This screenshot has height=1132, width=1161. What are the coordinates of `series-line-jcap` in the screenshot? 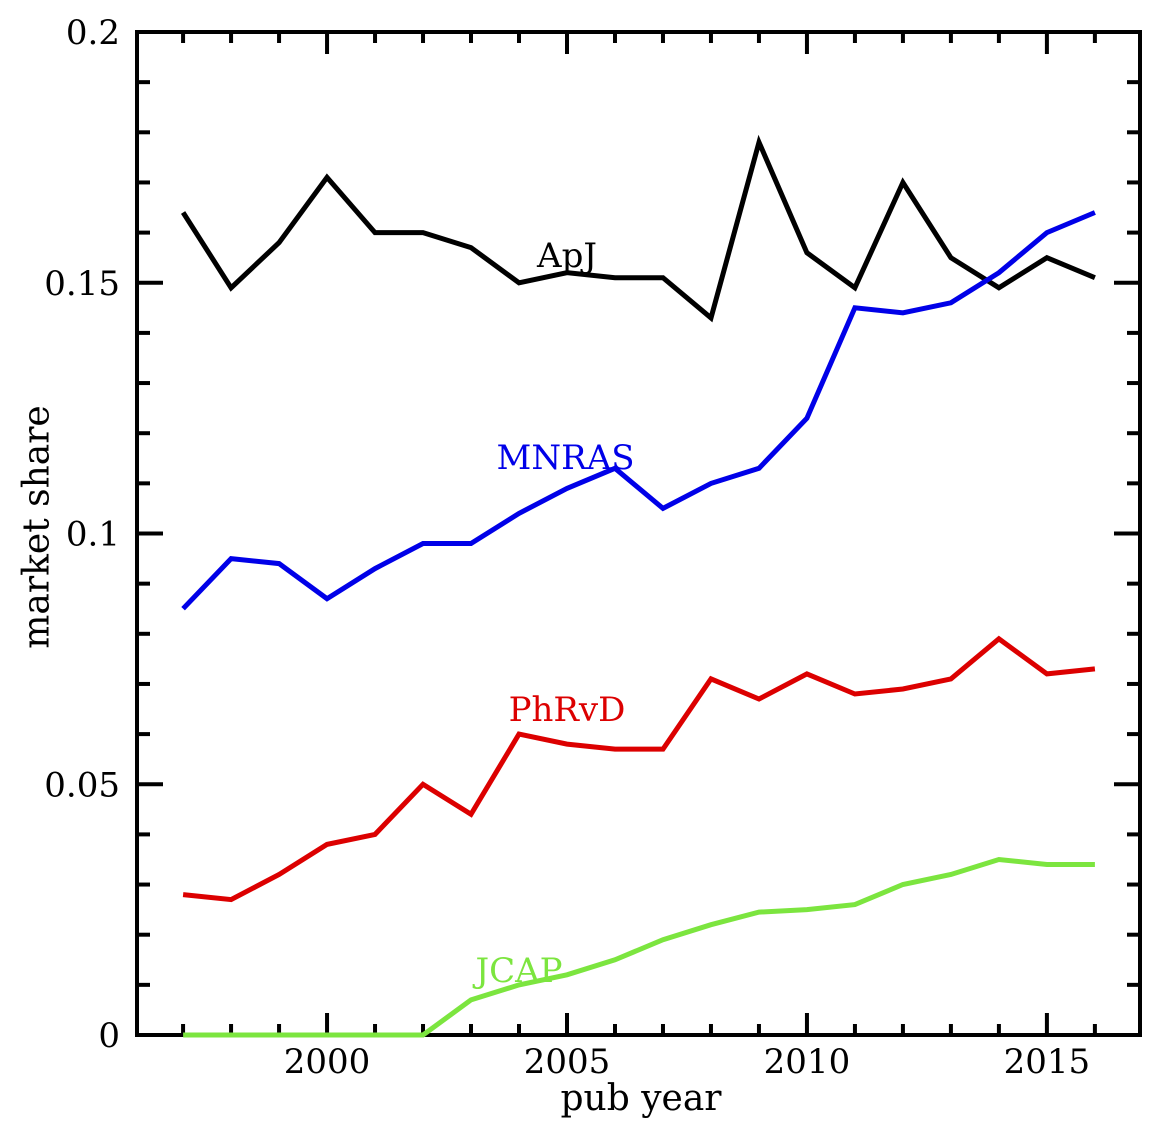 It's located at (639, 947).